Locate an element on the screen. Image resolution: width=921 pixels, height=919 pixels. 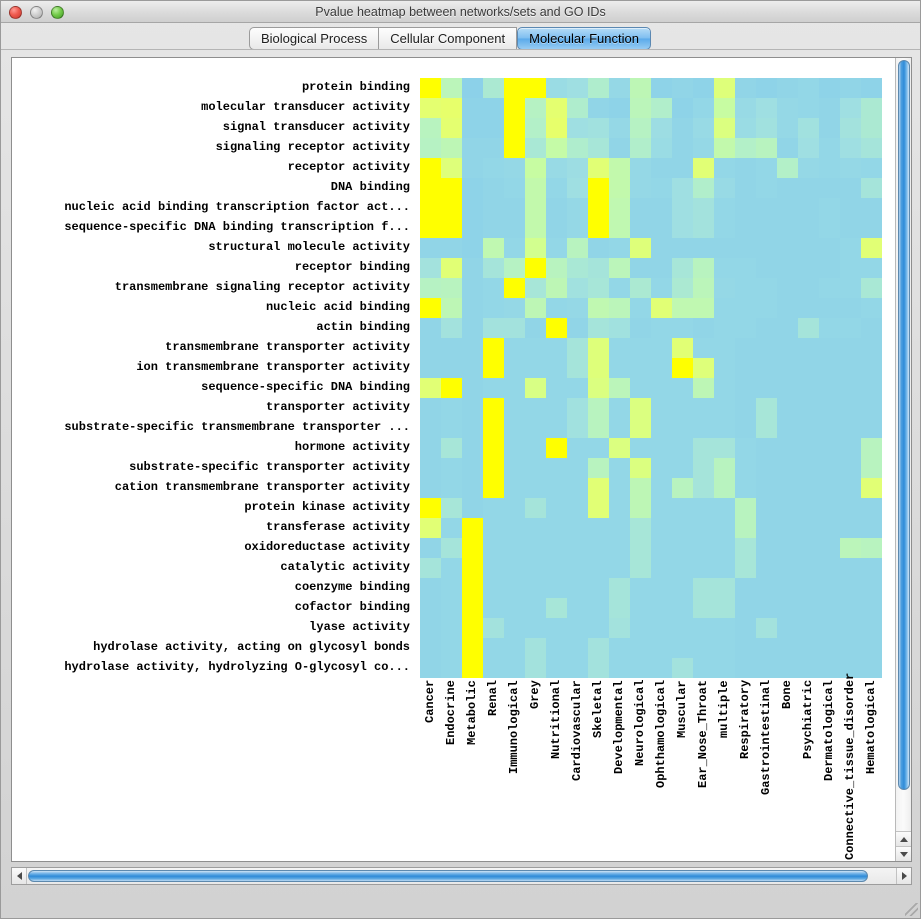
vertical-scrollbar-thumb is located at coordinates (904, 425).